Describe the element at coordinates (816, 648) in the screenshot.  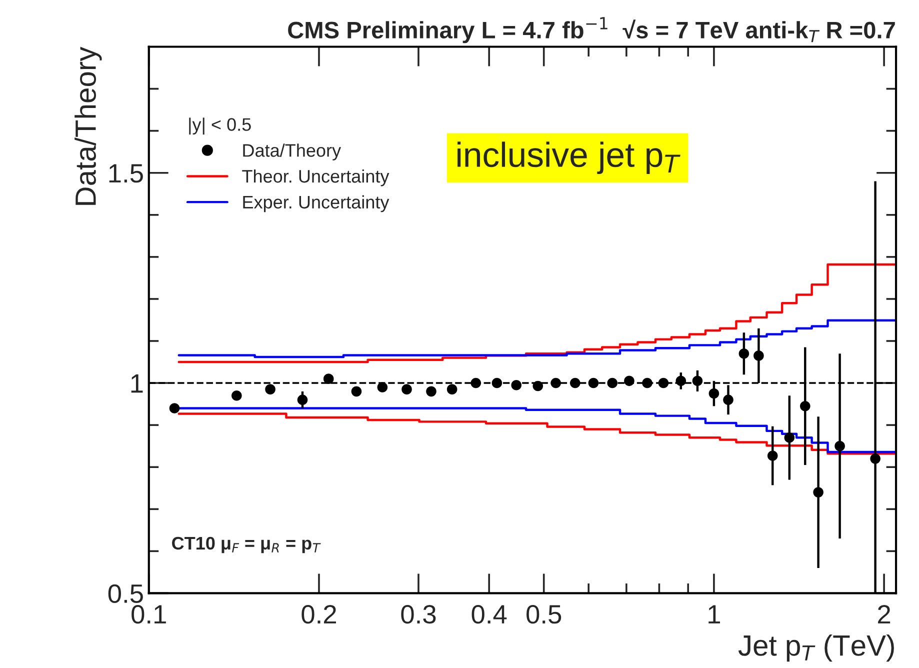
I see `x-axis-title: Jet p$_{T}$ (TeV)` at that location.